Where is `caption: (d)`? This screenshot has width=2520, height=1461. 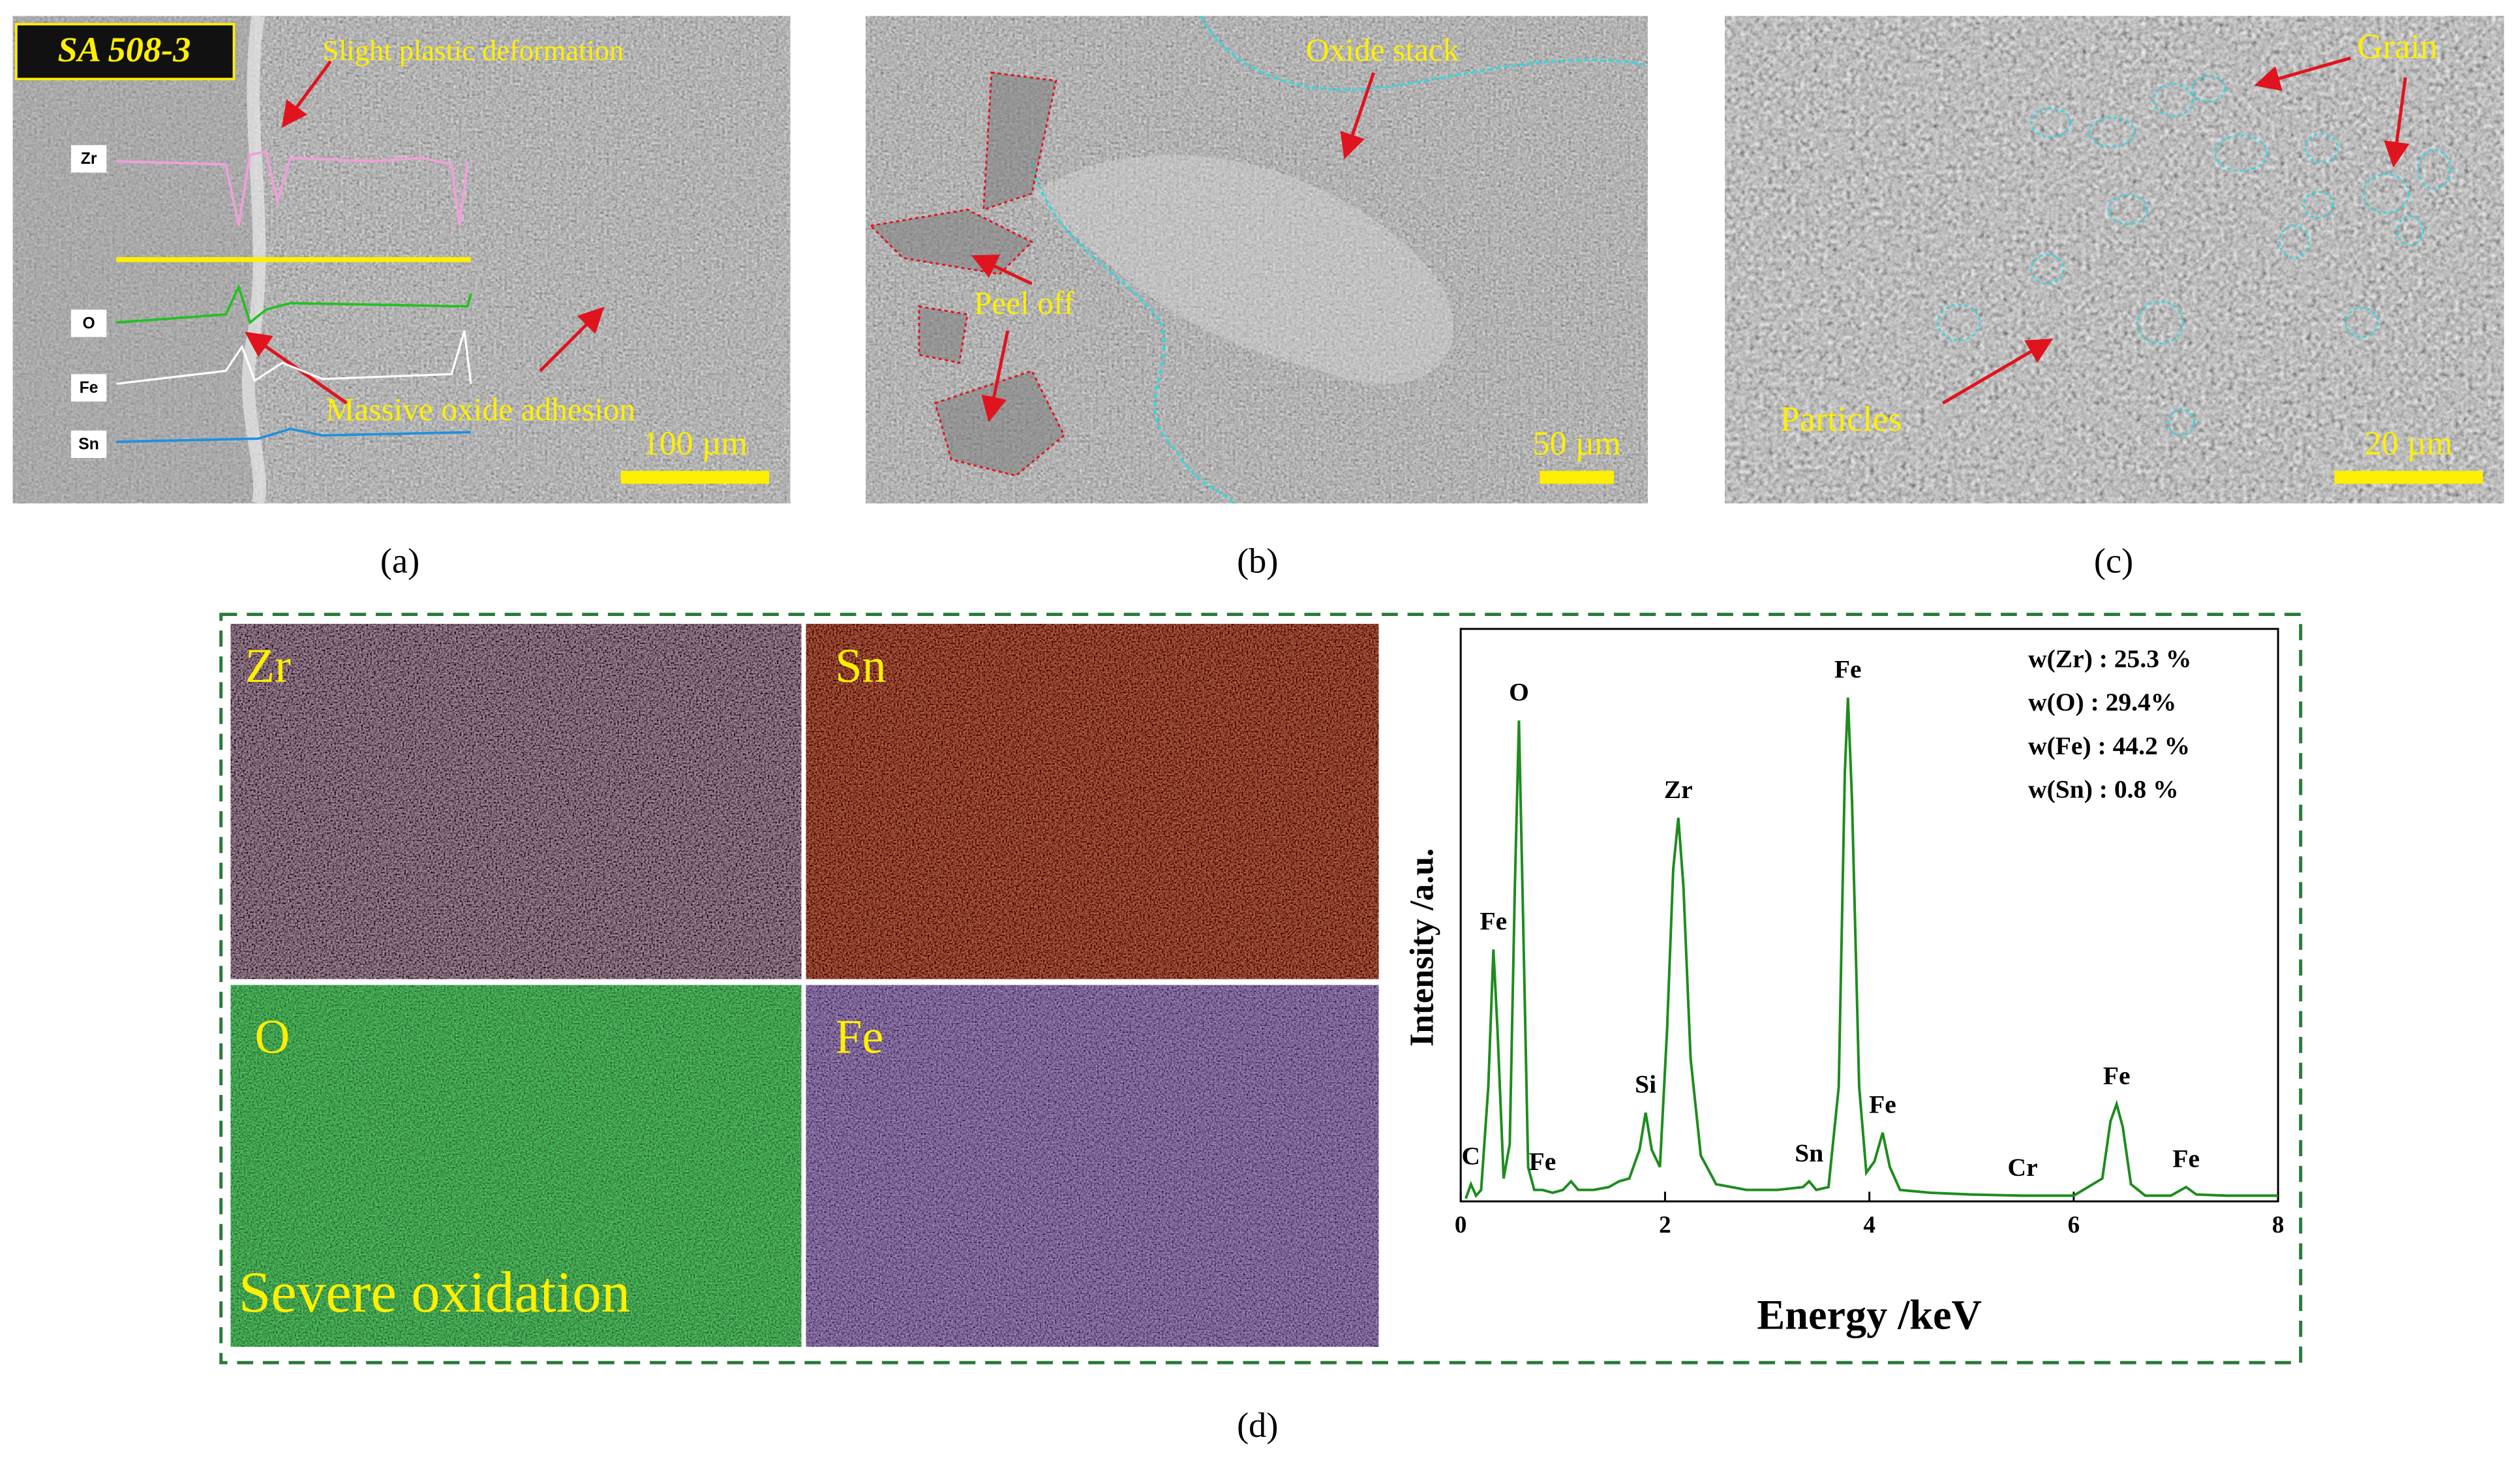 caption: (d) is located at coordinates (1257, 1425).